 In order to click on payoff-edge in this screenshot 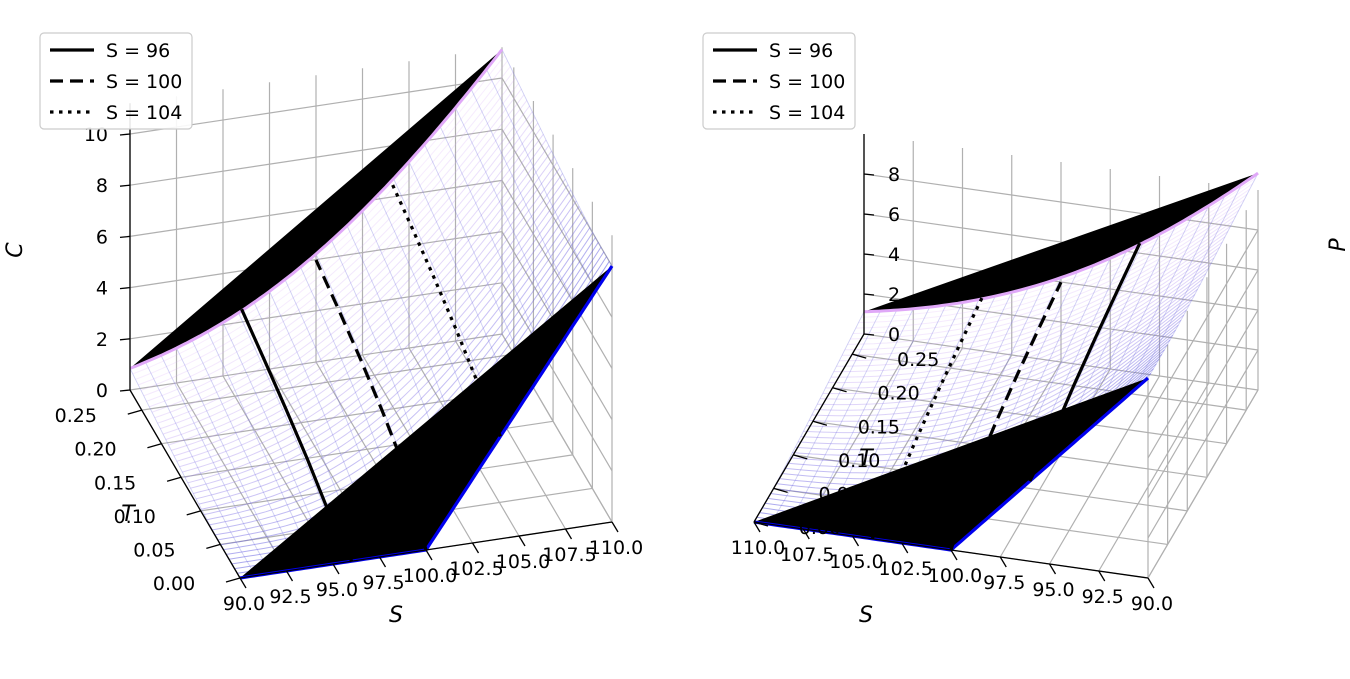, I will do `click(426, 422)`.